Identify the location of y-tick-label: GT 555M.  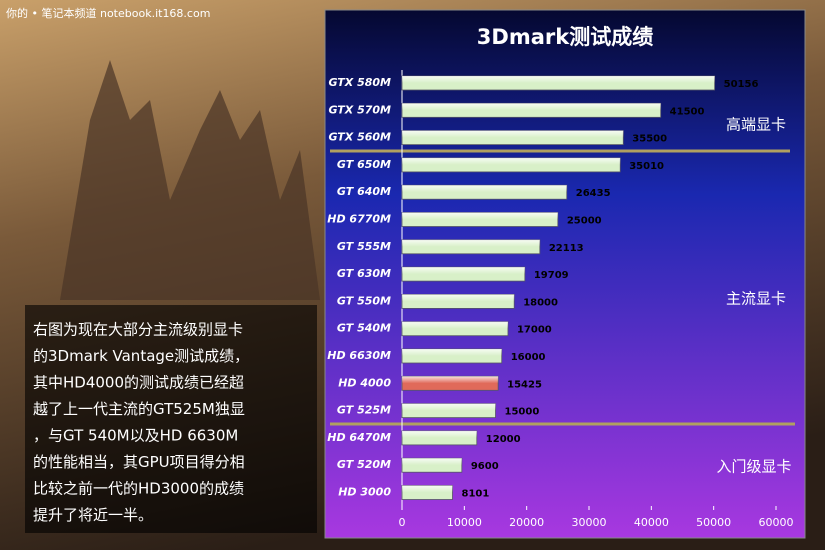
(364, 246).